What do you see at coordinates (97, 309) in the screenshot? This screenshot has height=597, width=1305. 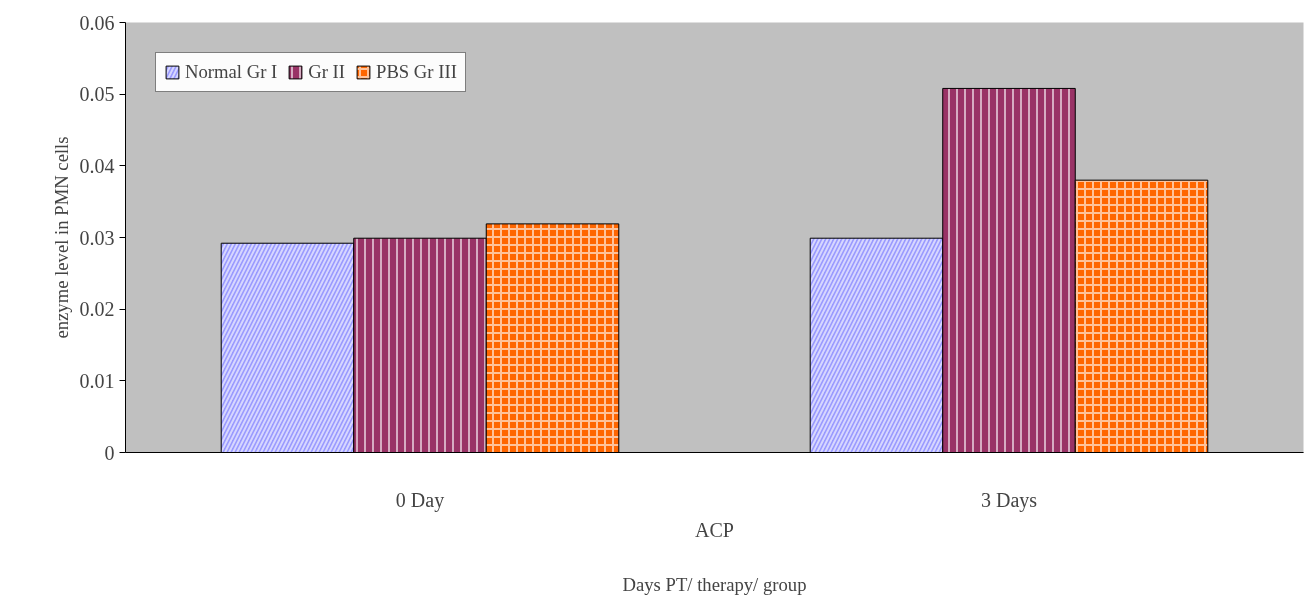 I see `y-tick-label: 0.02` at bounding box center [97, 309].